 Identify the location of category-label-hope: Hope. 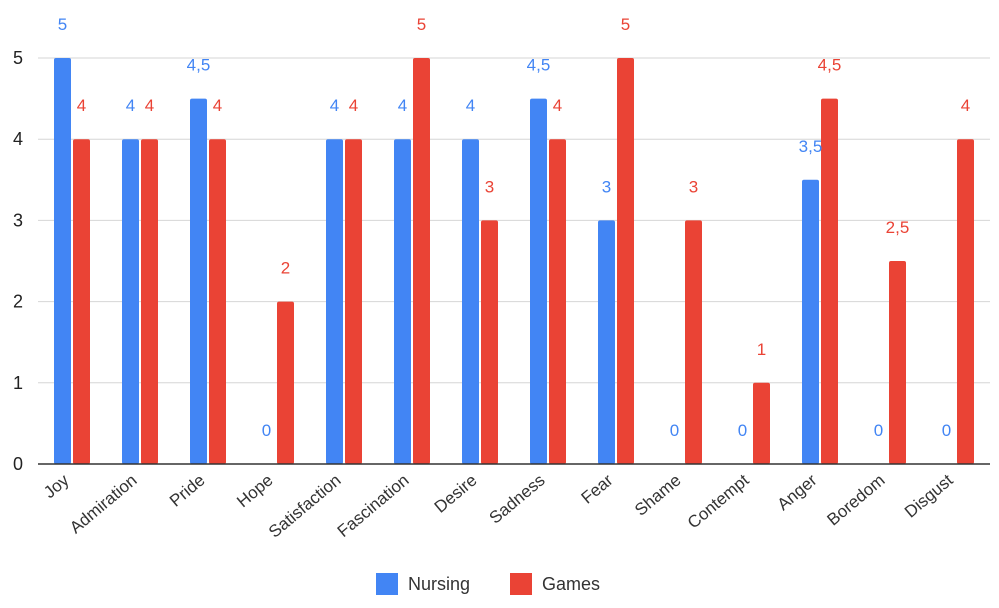
(254, 491).